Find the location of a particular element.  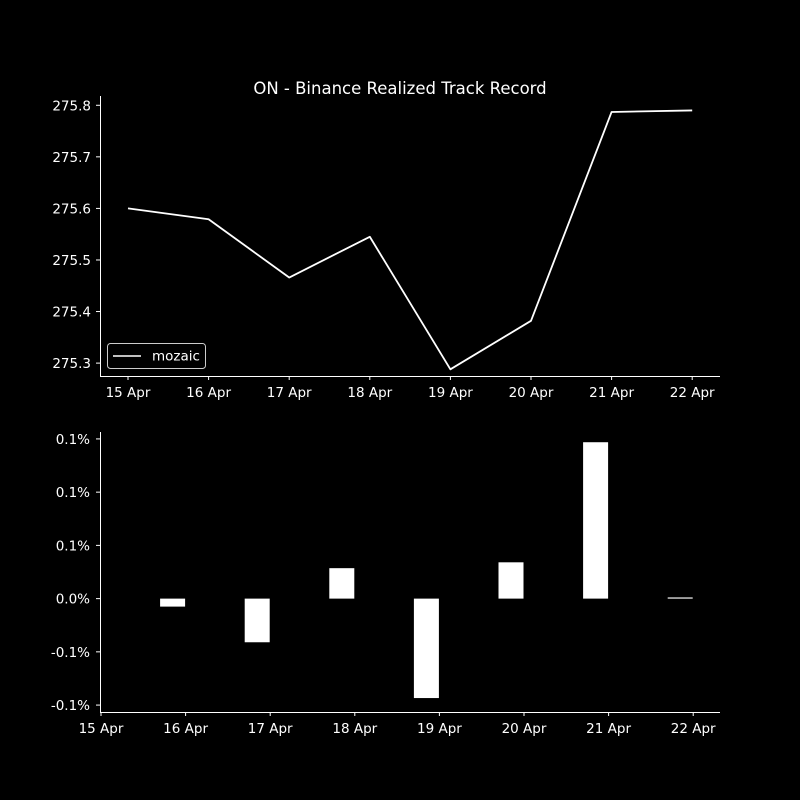

y-tick-label: 275.8 is located at coordinates (71, 106).